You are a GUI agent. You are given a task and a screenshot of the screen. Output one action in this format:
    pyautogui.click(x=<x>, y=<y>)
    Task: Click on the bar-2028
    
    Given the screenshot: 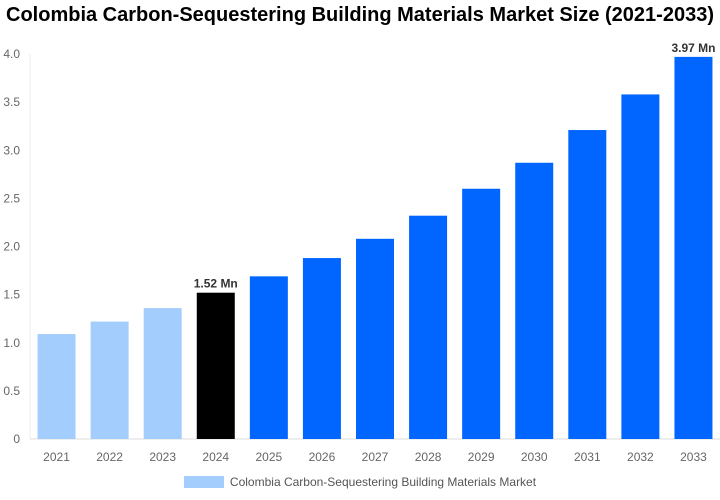 What is the action you would take?
    pyautogui.click(x=428, y=327)
    